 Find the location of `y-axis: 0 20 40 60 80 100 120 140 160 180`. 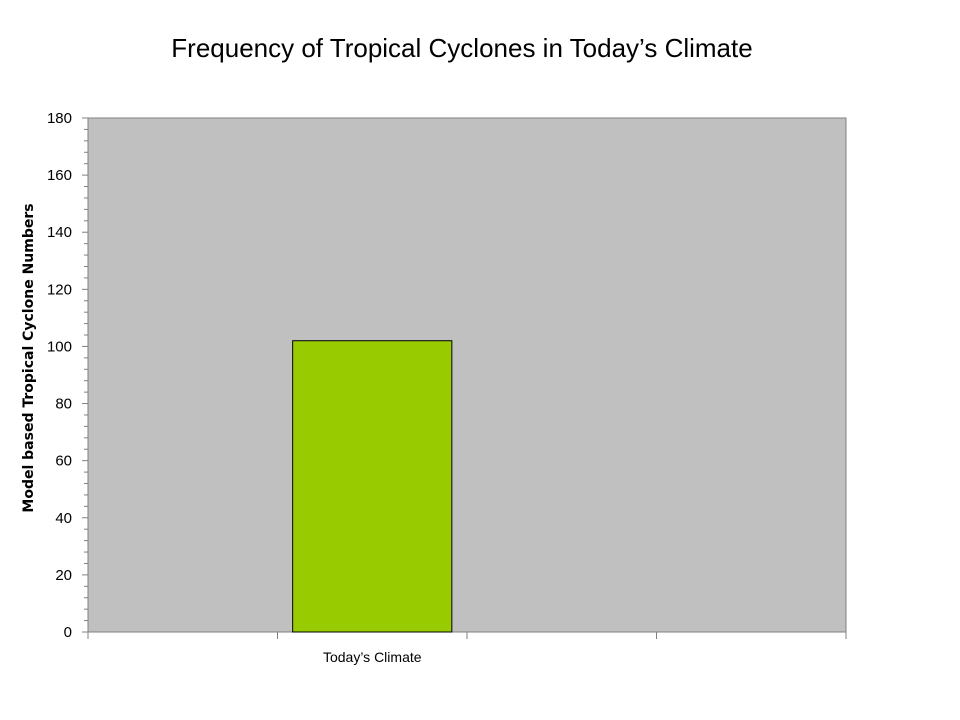

y-axis: 0 20 40 60 80 100 120 140 160 180 is located at coordinates (68, 375).